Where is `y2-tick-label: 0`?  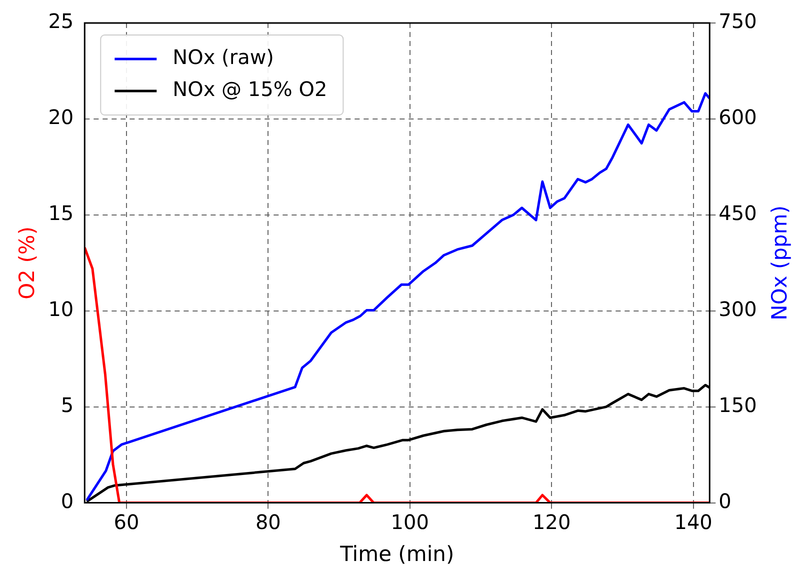
y2-tick-label: 0 is located at coordinates (725, 501).